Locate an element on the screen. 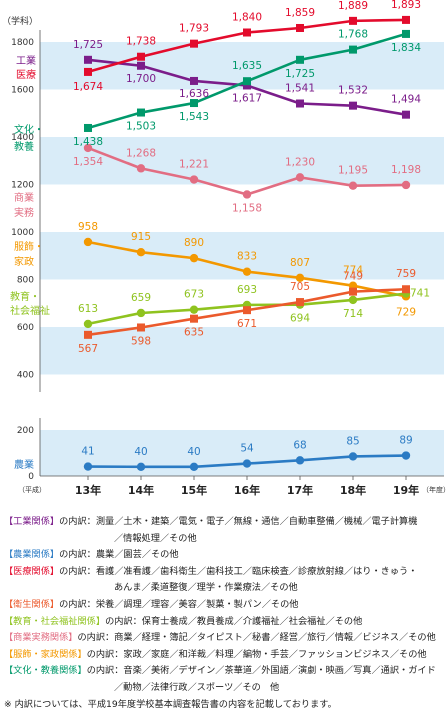  data-label-0-6: 1,494 is located at coordinates (406, 100).